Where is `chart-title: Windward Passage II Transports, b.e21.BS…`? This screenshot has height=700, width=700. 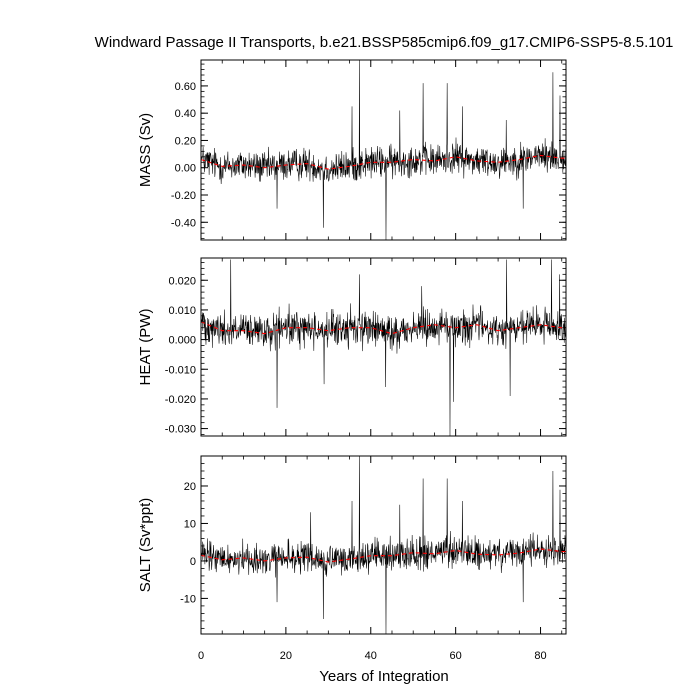 chart-title: Windward Passage II Transports, b.e21.BS… is located at coordinates (384, 42).